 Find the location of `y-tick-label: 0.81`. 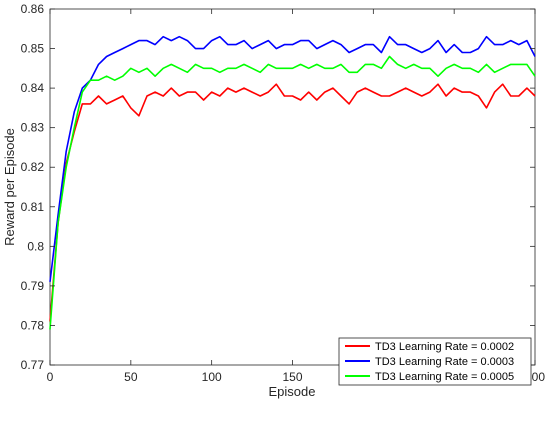

y-tick-label: 0.81 is located at coordinates (33, 207).